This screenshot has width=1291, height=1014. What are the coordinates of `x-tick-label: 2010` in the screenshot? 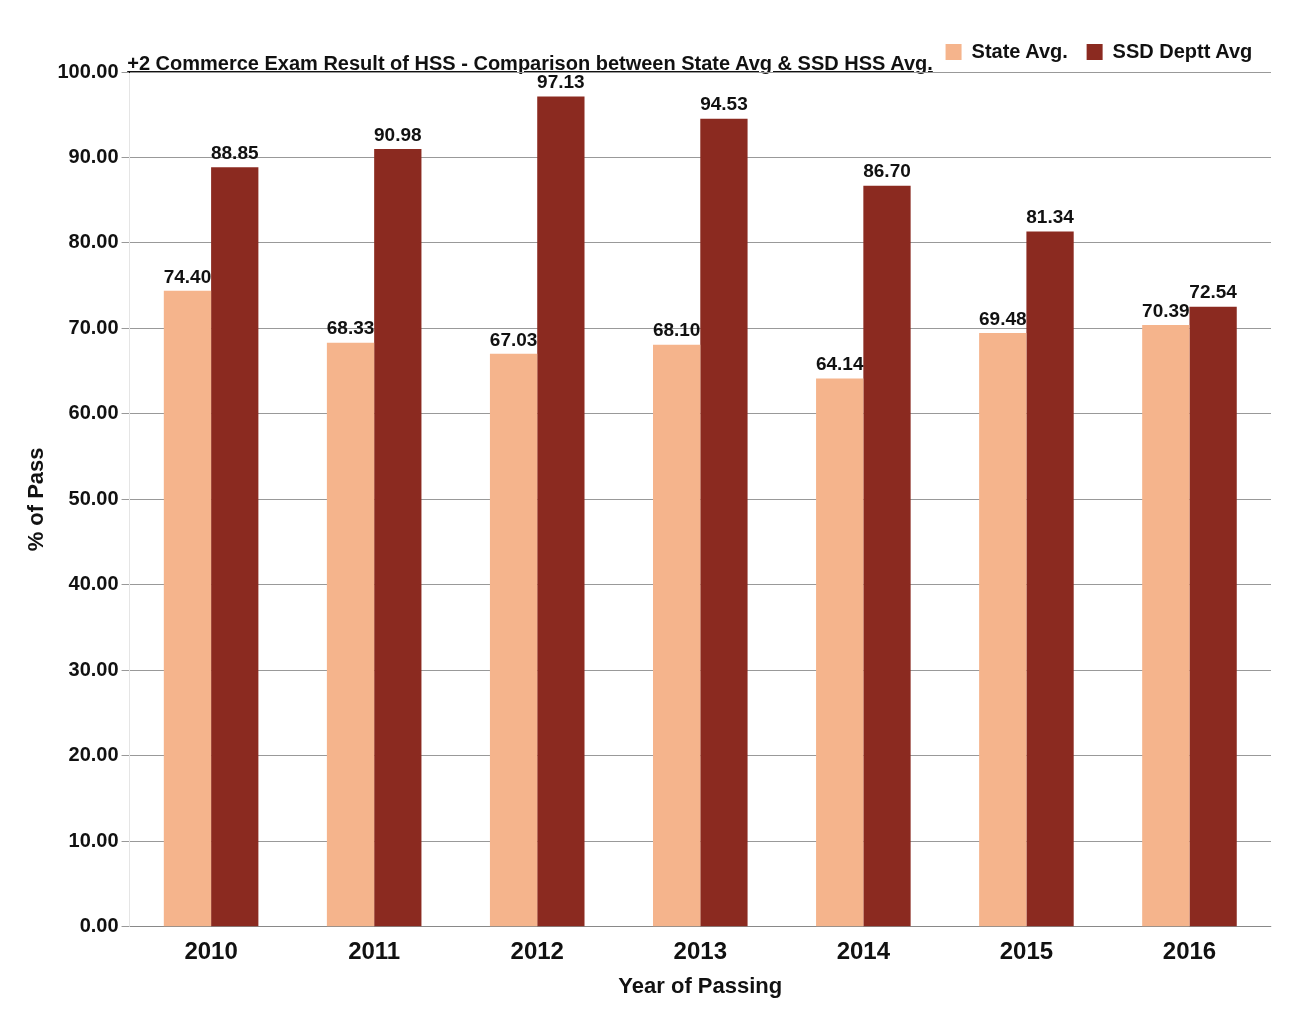 It's located at (211, 950).